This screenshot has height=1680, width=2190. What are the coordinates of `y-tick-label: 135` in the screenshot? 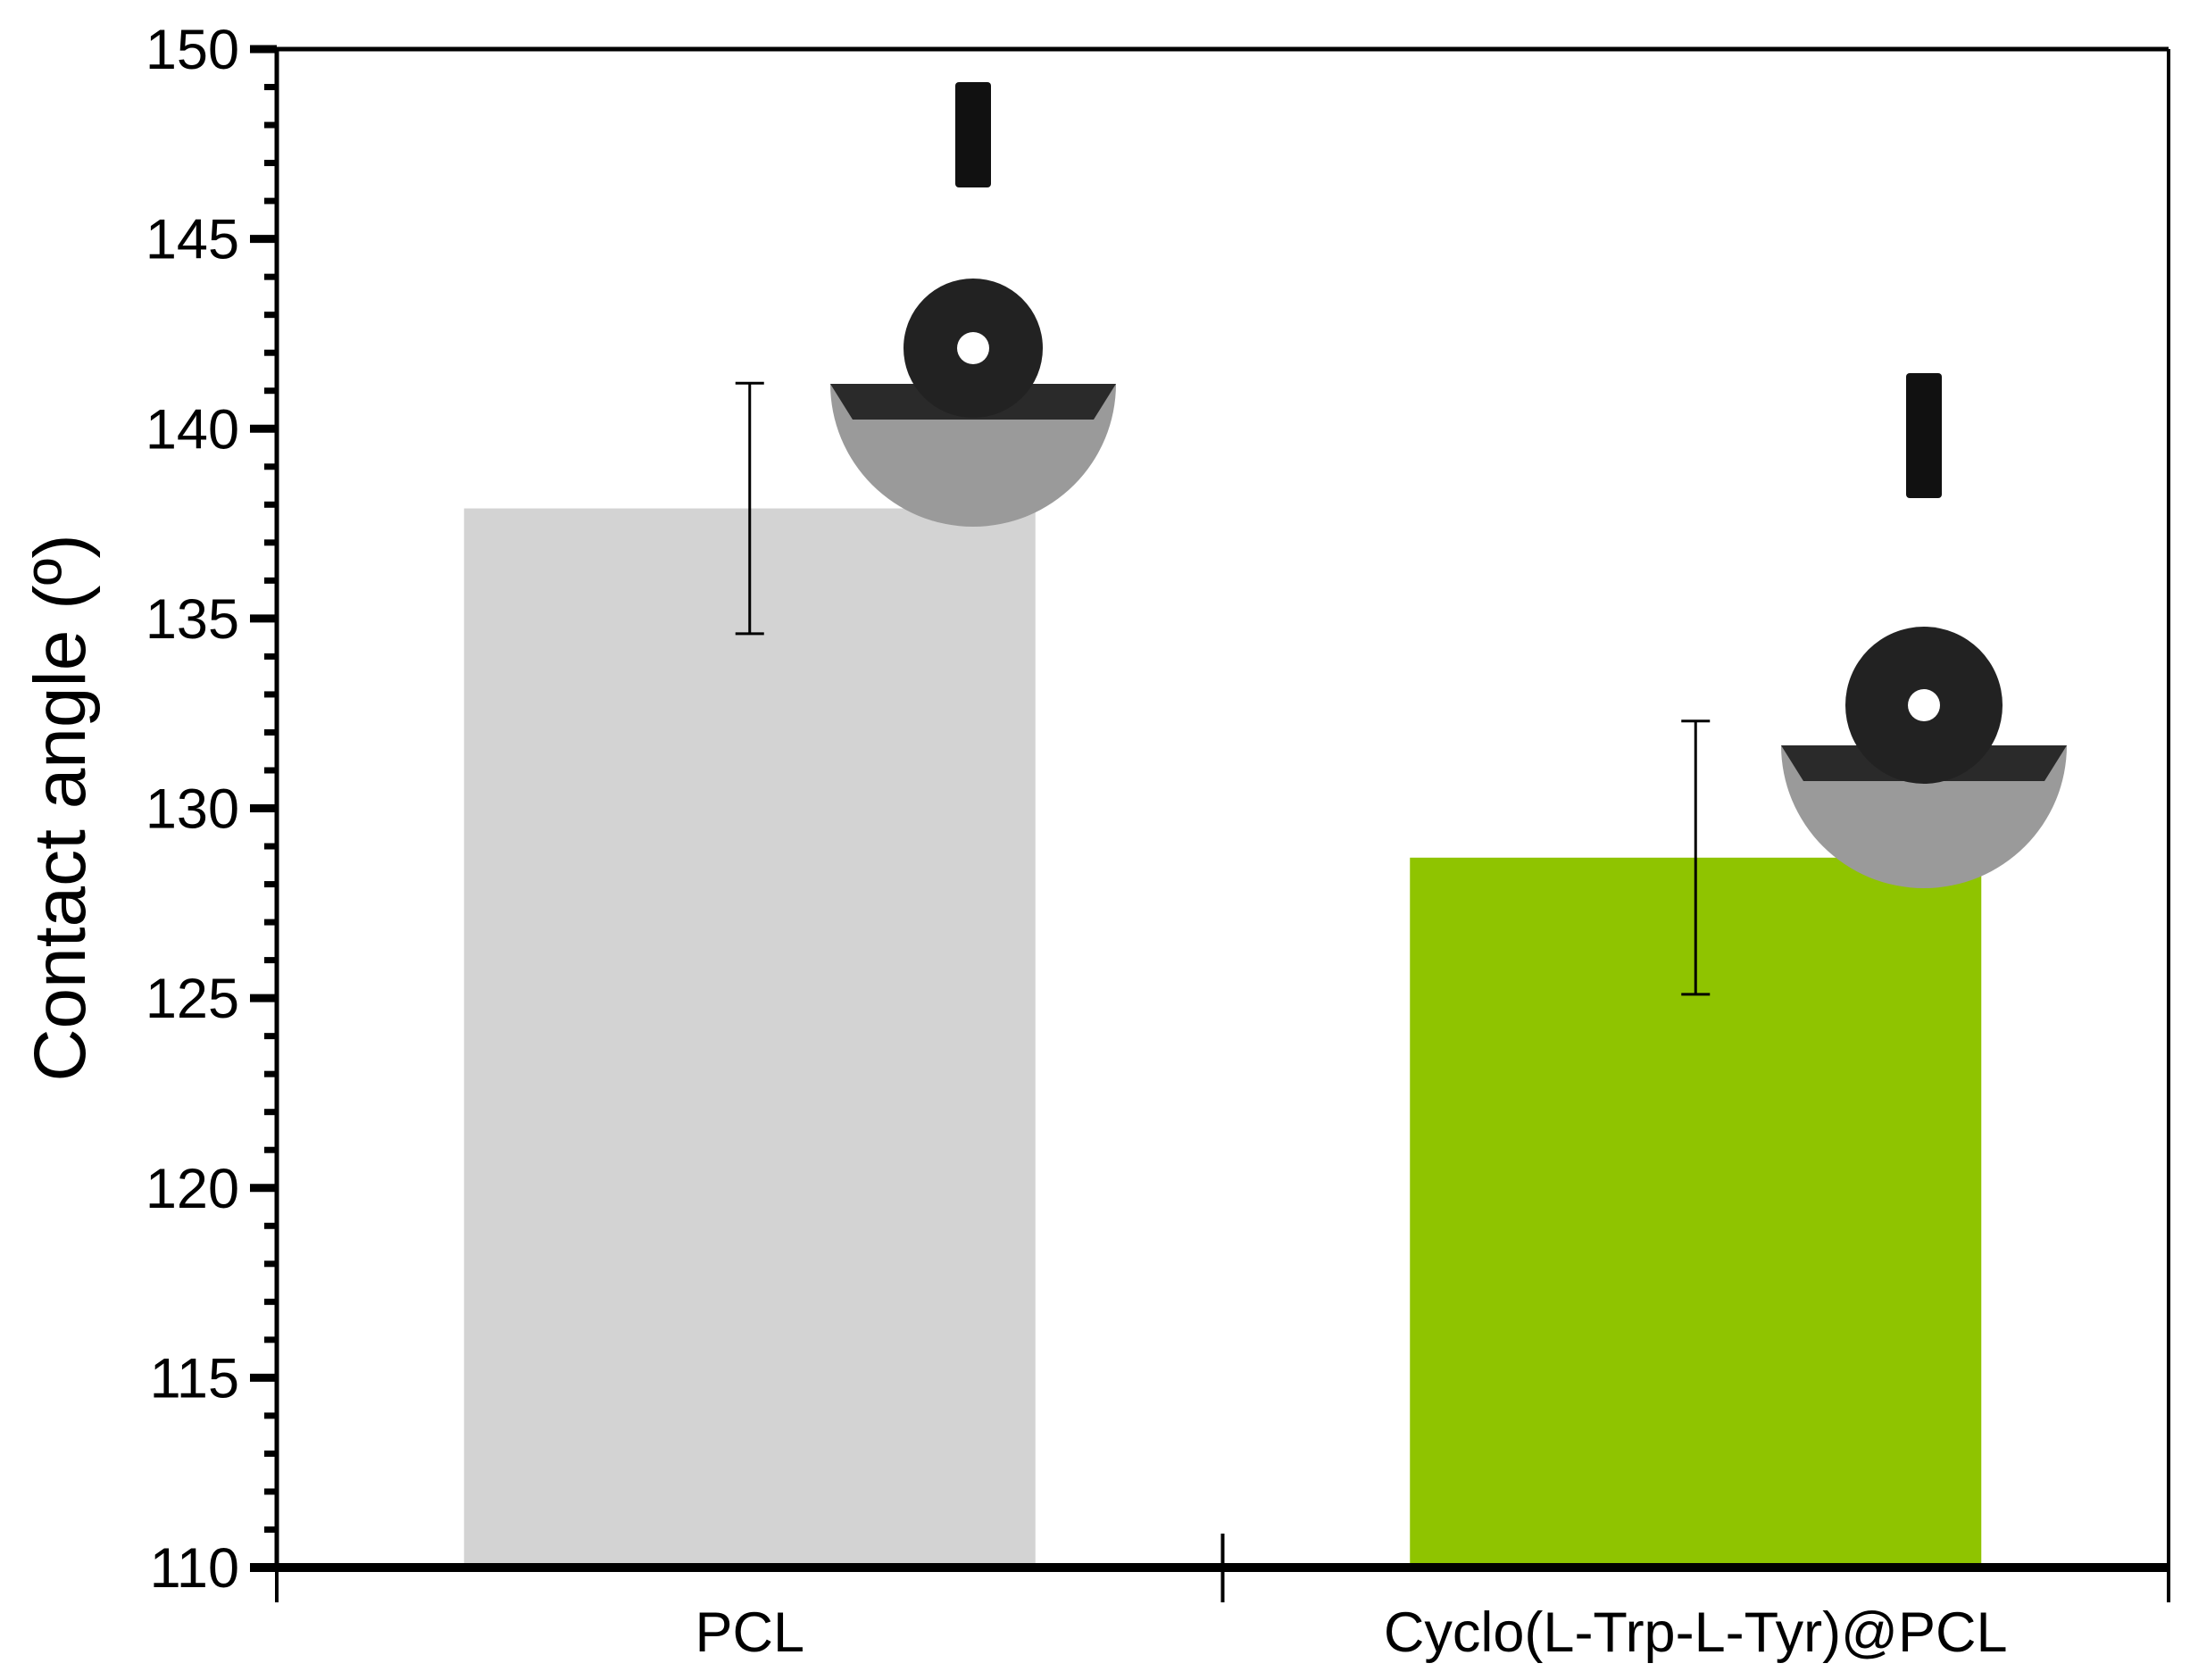 It's located at (192, 619).